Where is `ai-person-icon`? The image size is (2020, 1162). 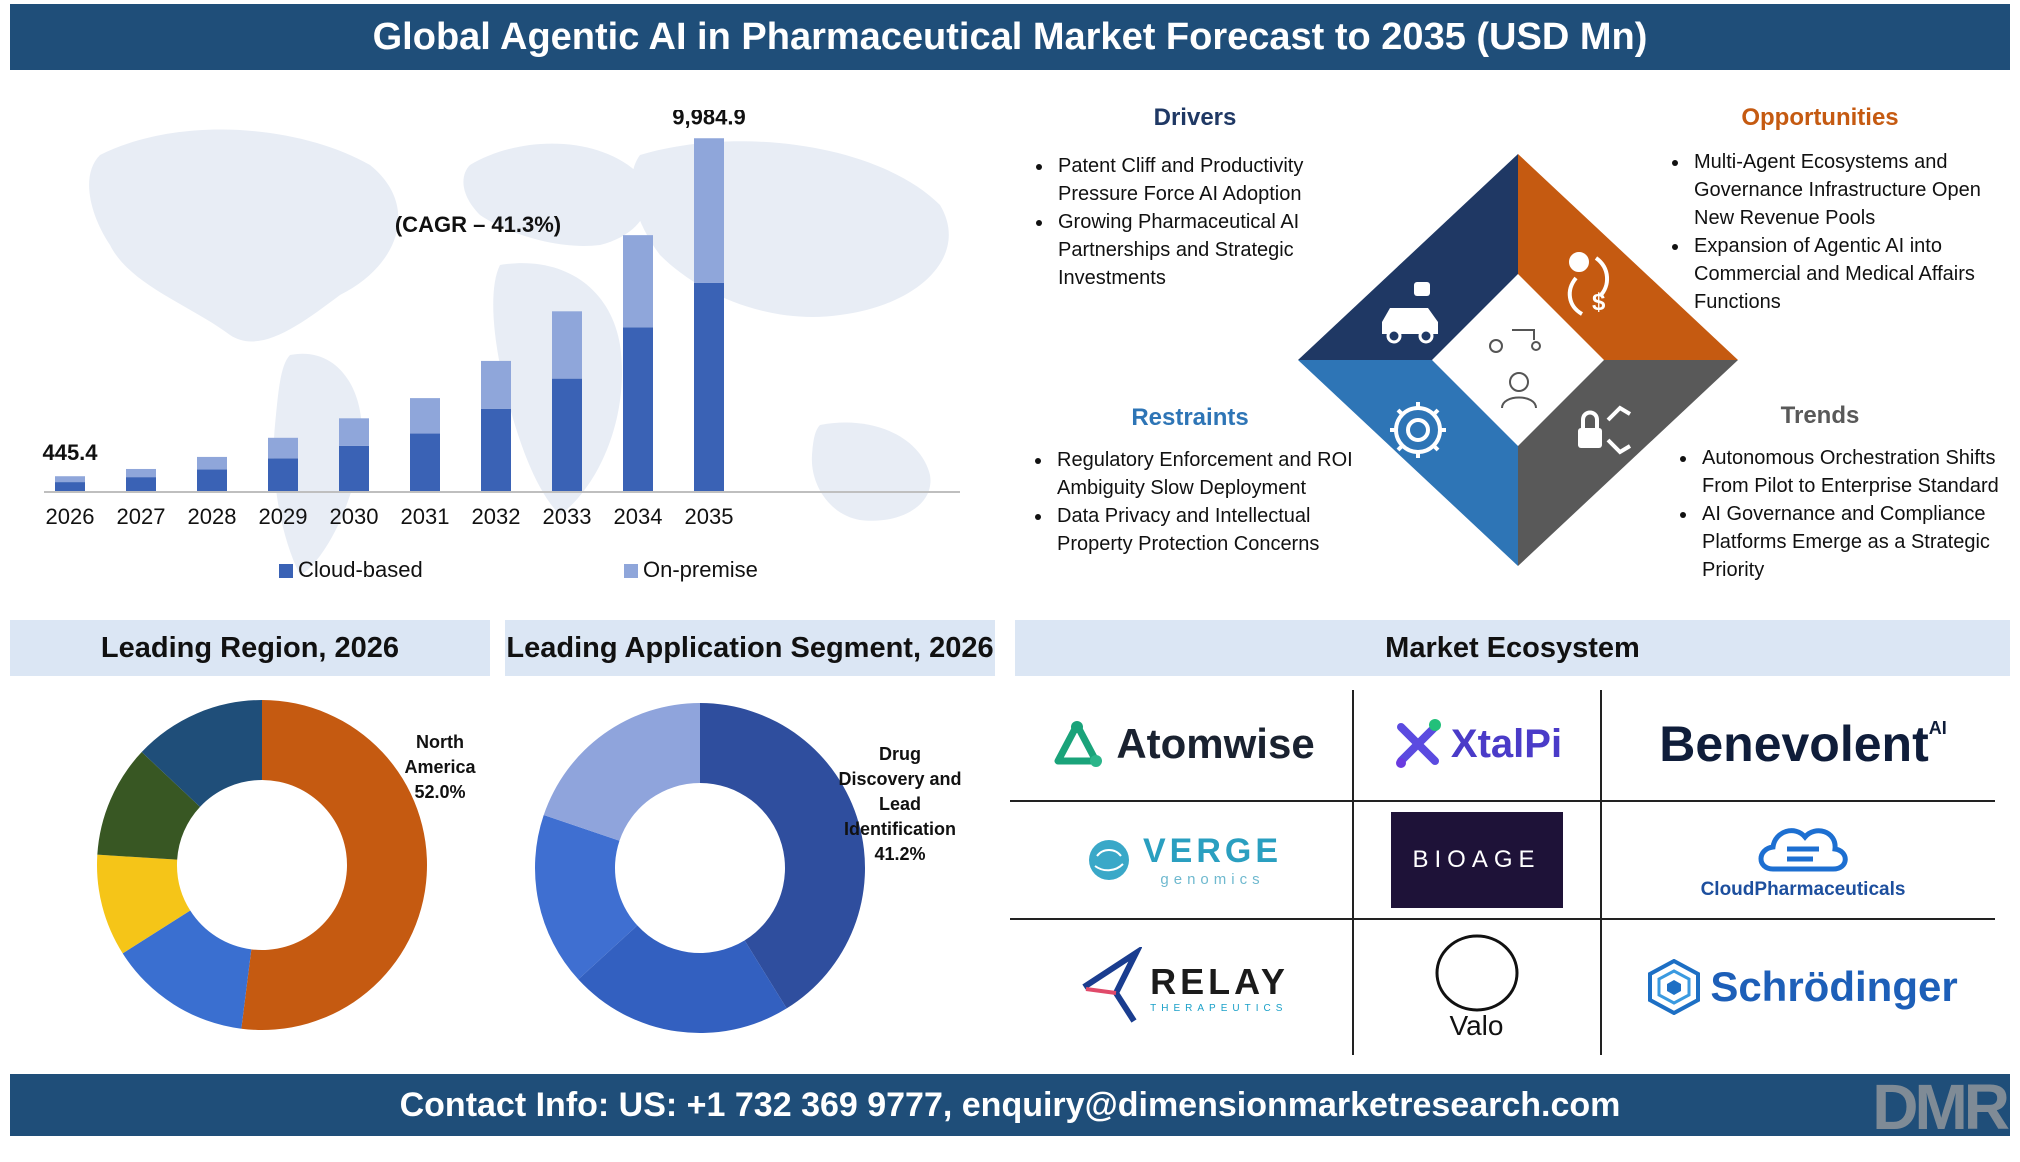 ai-person-icon is located at coordinates (1515, 369).